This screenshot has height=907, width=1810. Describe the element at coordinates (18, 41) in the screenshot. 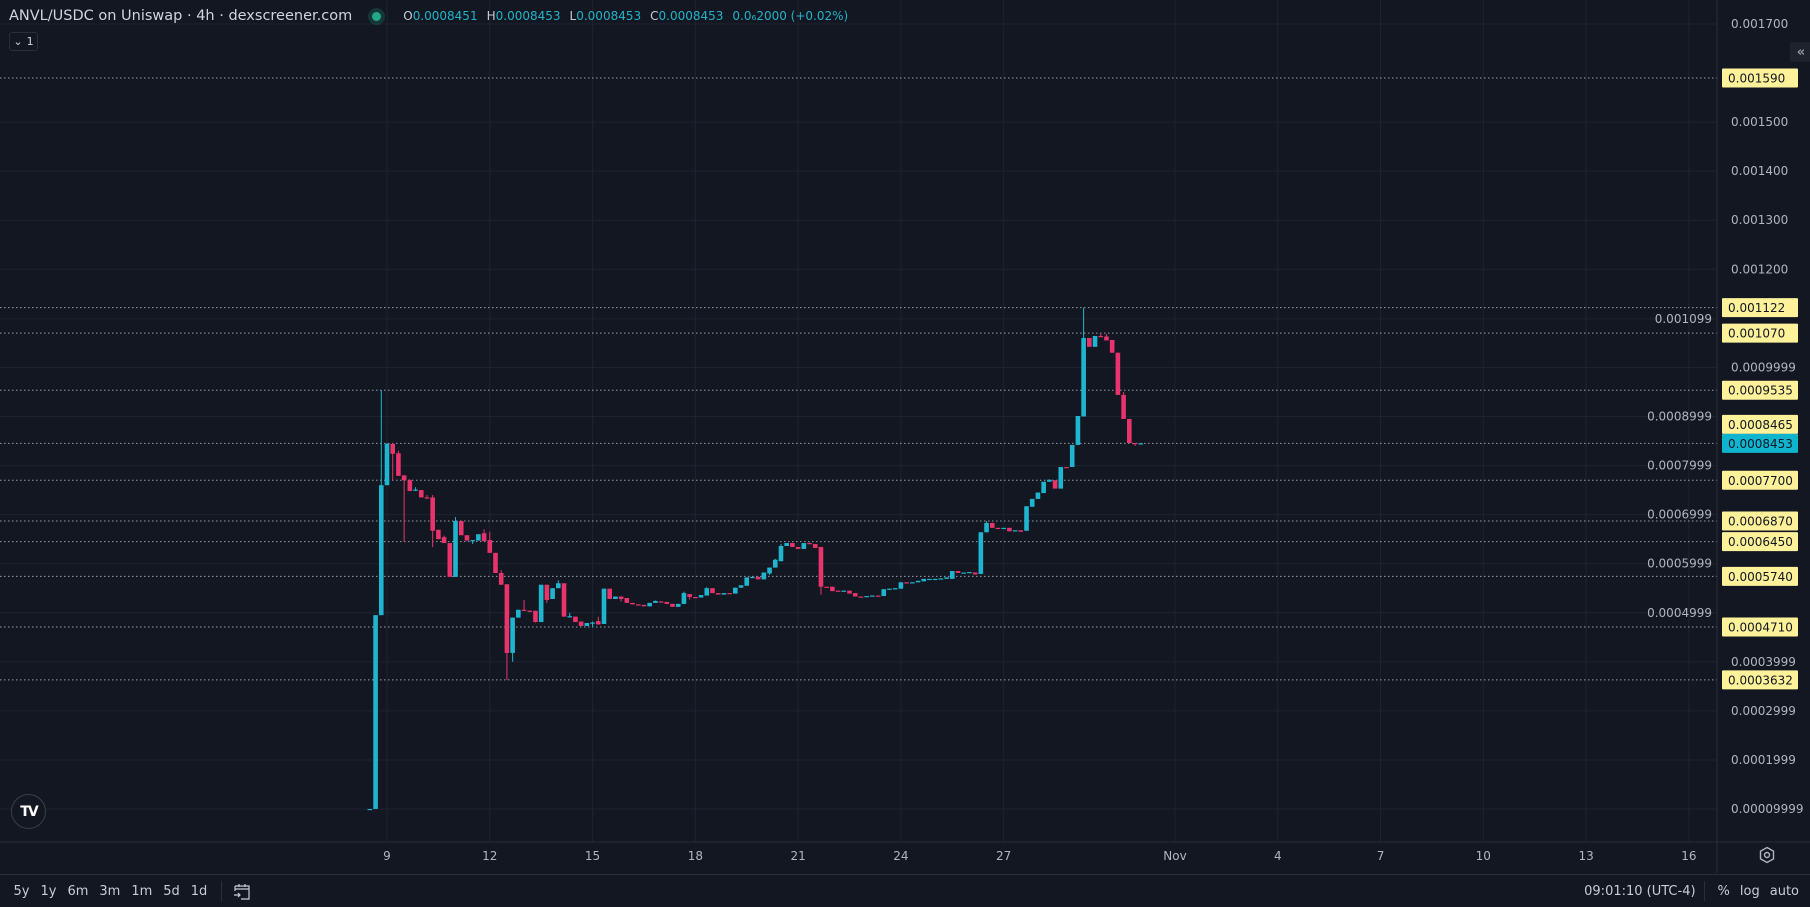

I see `chevron-down-icon: ⌄` at that location.